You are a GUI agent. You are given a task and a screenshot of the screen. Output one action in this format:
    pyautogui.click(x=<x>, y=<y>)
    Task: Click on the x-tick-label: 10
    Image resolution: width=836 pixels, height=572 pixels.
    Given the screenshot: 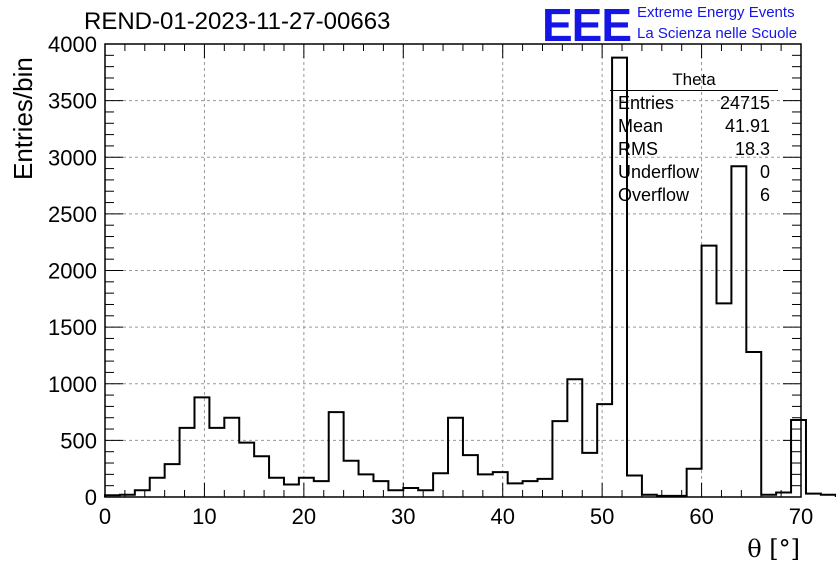 What is the action you would take?
    pyautogui.click(x=204, y=516)
    